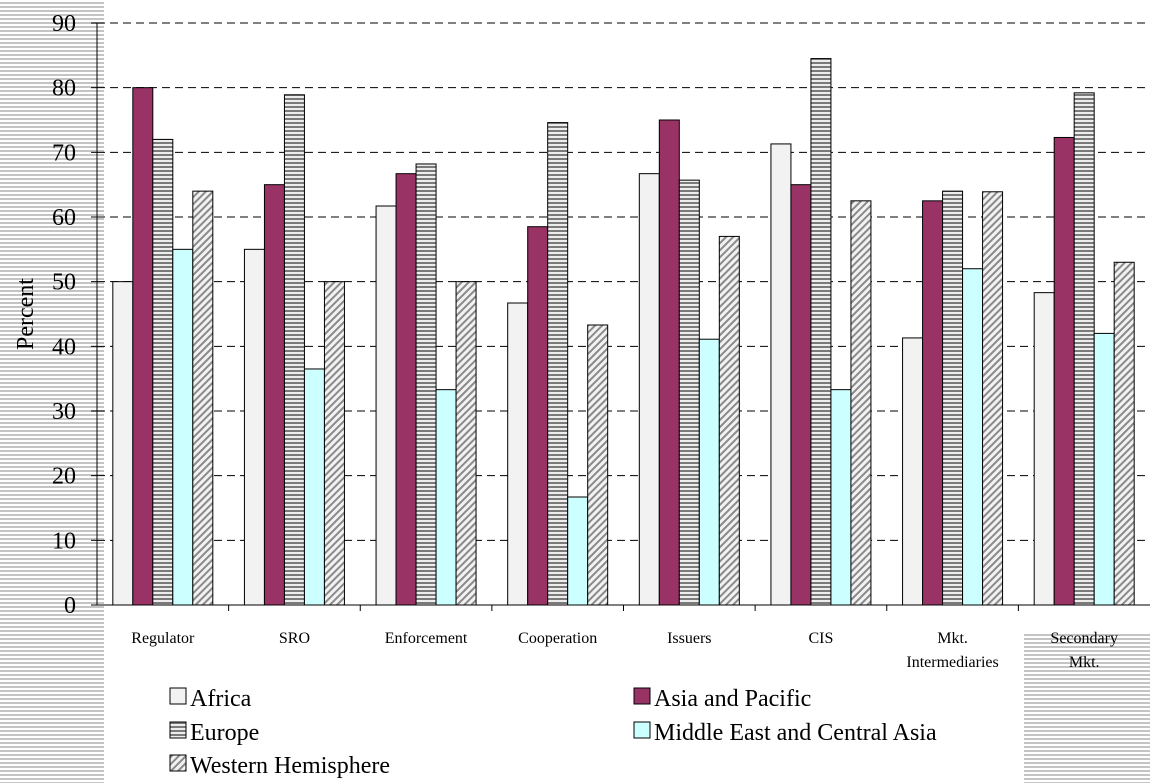 The image size is (1150, 783). What do you see at coordinates (64, 412) in the screenshot?
I see `y-tick-label: 30` at bounding box center [64, 412].